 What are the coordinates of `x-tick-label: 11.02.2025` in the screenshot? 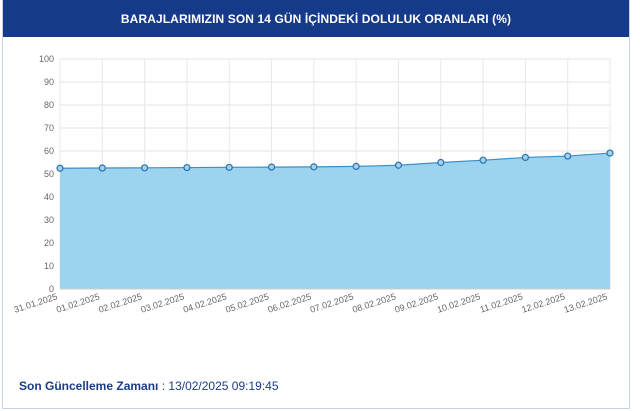 It's located at (501, 302).